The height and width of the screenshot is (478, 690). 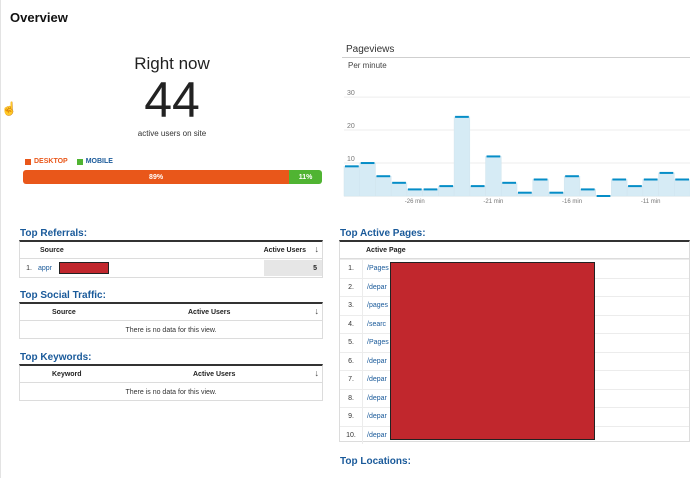 What do you see at coordinates (651, 202) in the screenshot?
I see `x-tick-label: -11 min` at bounding box center [651, 202].